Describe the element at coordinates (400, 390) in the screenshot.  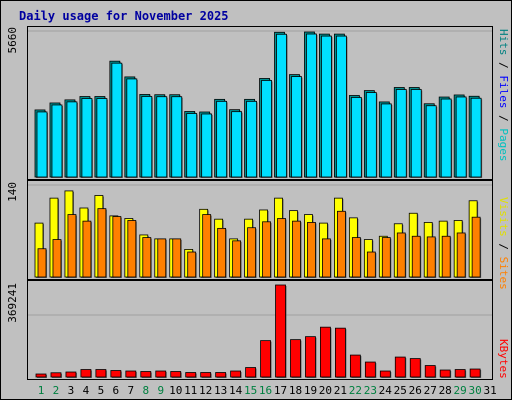
I see `day-label: 25` at that location.